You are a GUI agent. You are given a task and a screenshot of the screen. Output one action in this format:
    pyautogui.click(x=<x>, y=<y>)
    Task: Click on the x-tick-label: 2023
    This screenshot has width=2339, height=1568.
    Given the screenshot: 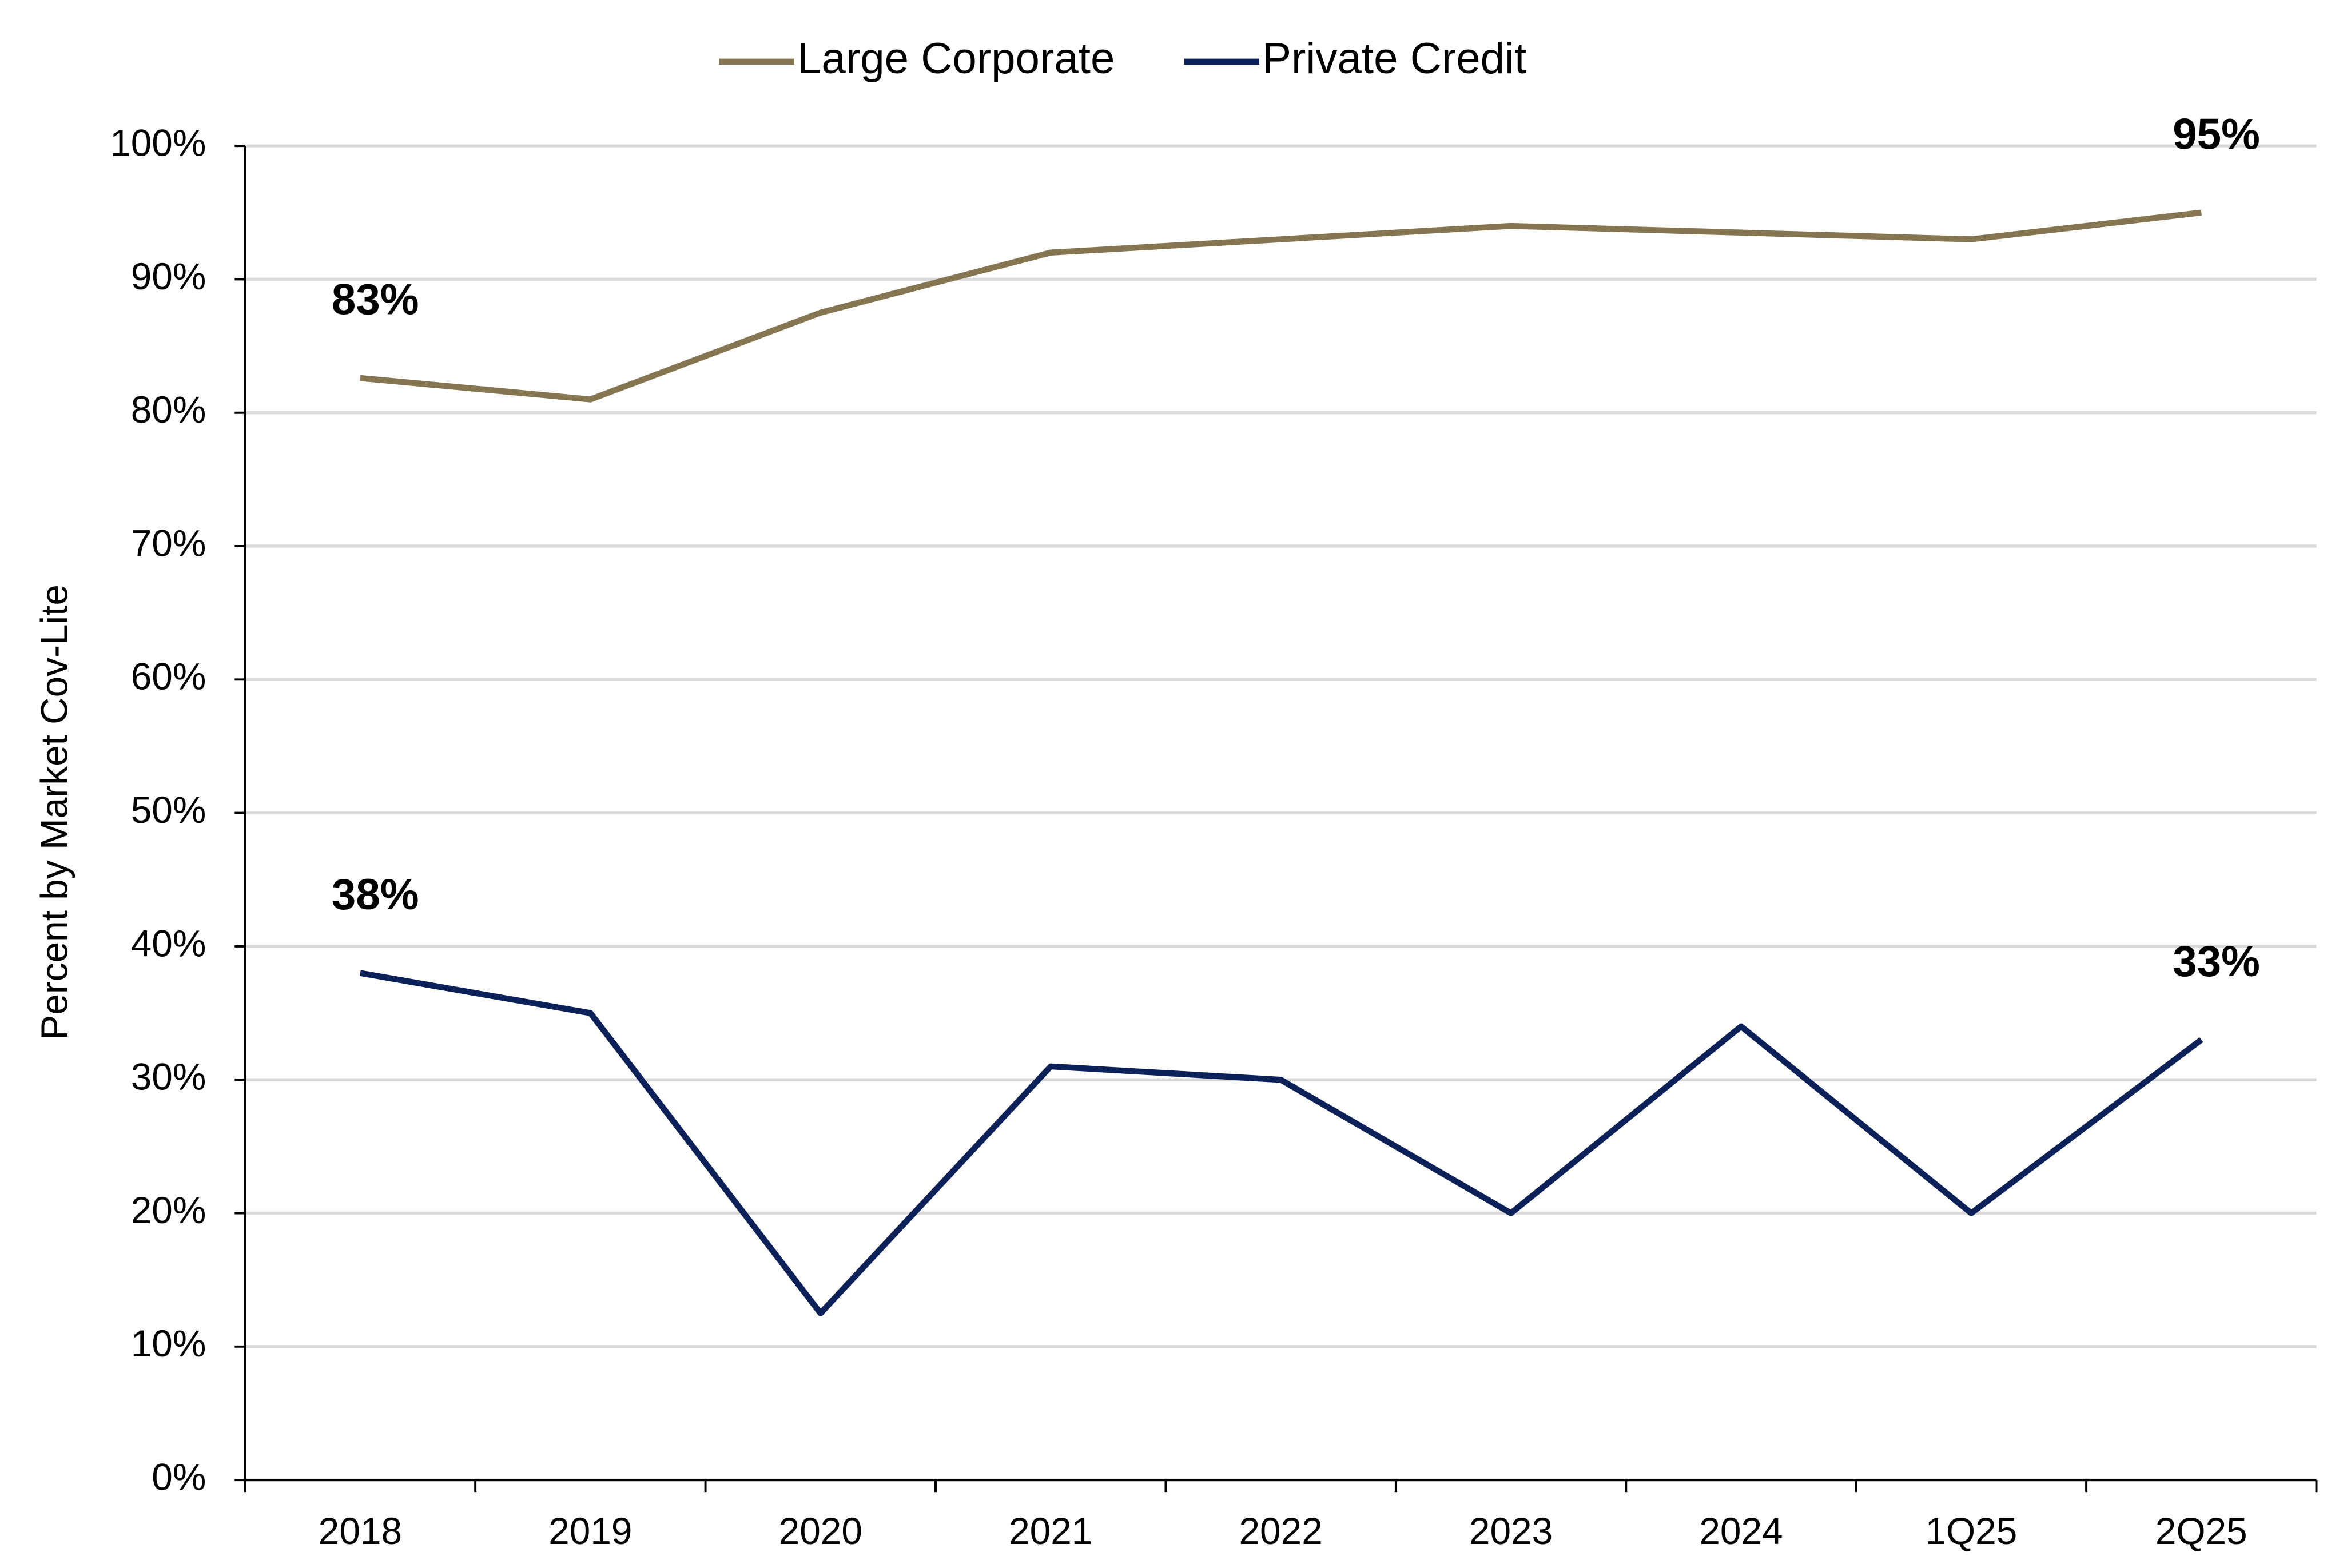 What is the action you would take?
    pyautogui.click(x=1511, y=1531)
    